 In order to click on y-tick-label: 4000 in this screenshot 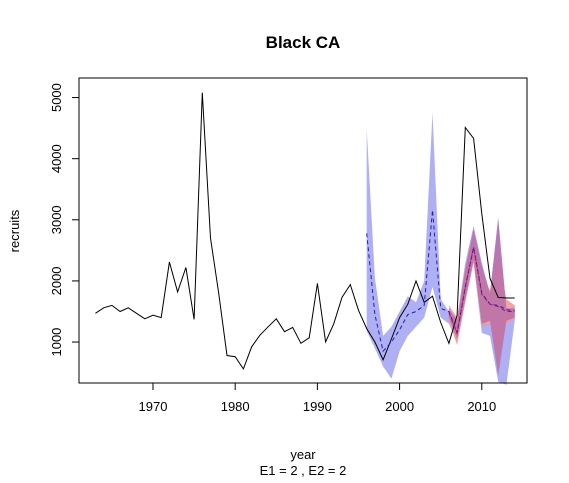, I will do `click(56, 158)`.